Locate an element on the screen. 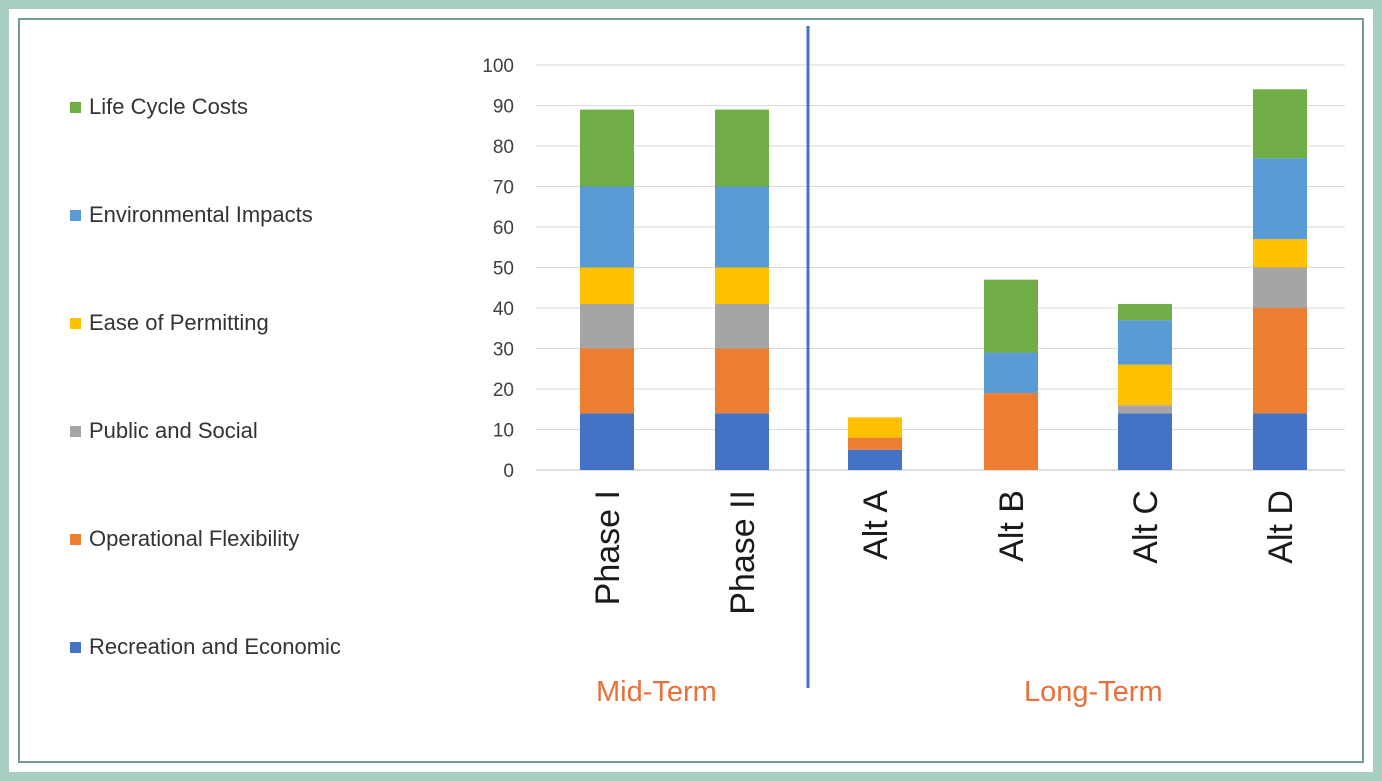  legend-item: Ease of Permitting is located at coordinates (169, 323).